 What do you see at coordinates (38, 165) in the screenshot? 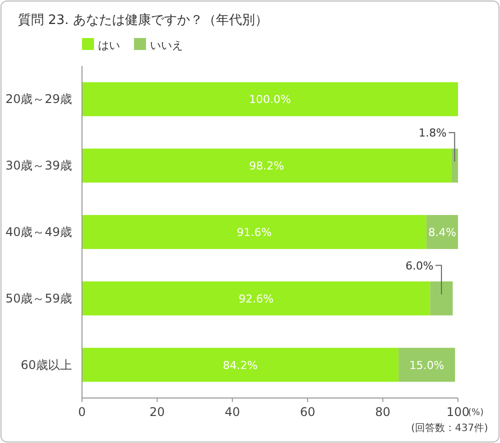
I see `y-tick-label: 30歳～39歳` at bounding box center [38, 165].